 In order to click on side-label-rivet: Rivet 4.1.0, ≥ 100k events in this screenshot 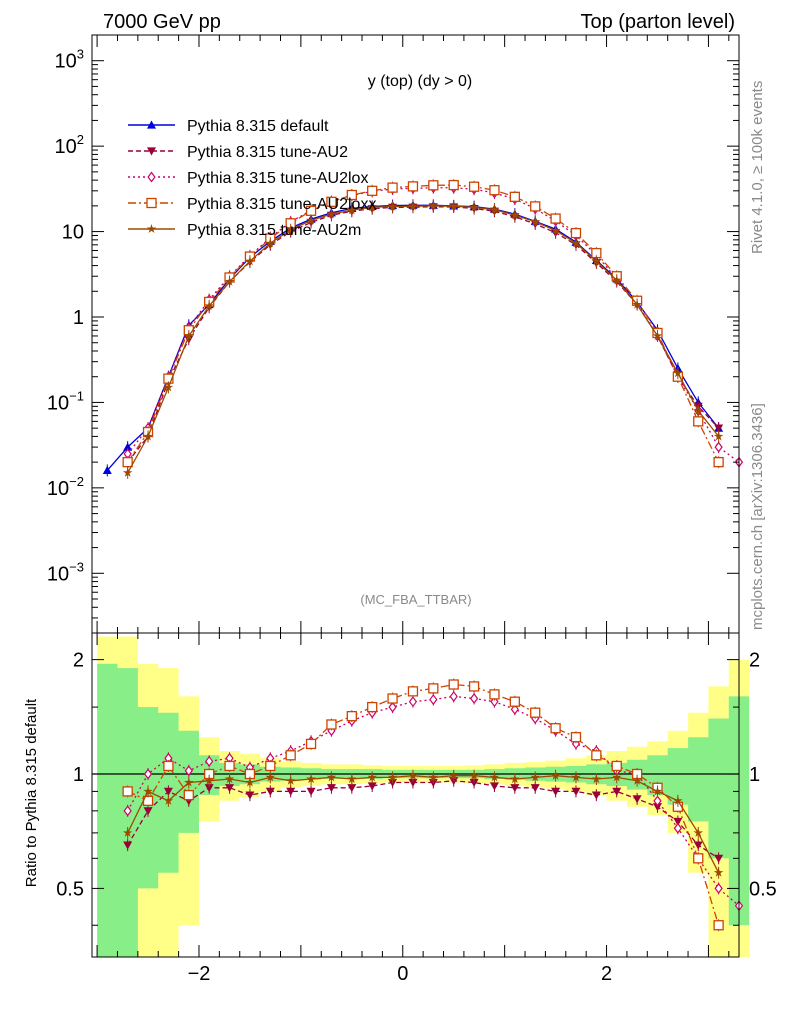, I will do `click(757, 167)`.